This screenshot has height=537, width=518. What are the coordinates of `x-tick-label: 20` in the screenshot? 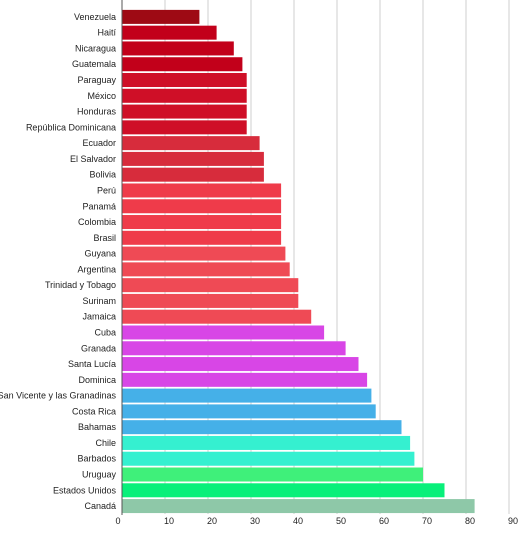 It's located at (212, 521).